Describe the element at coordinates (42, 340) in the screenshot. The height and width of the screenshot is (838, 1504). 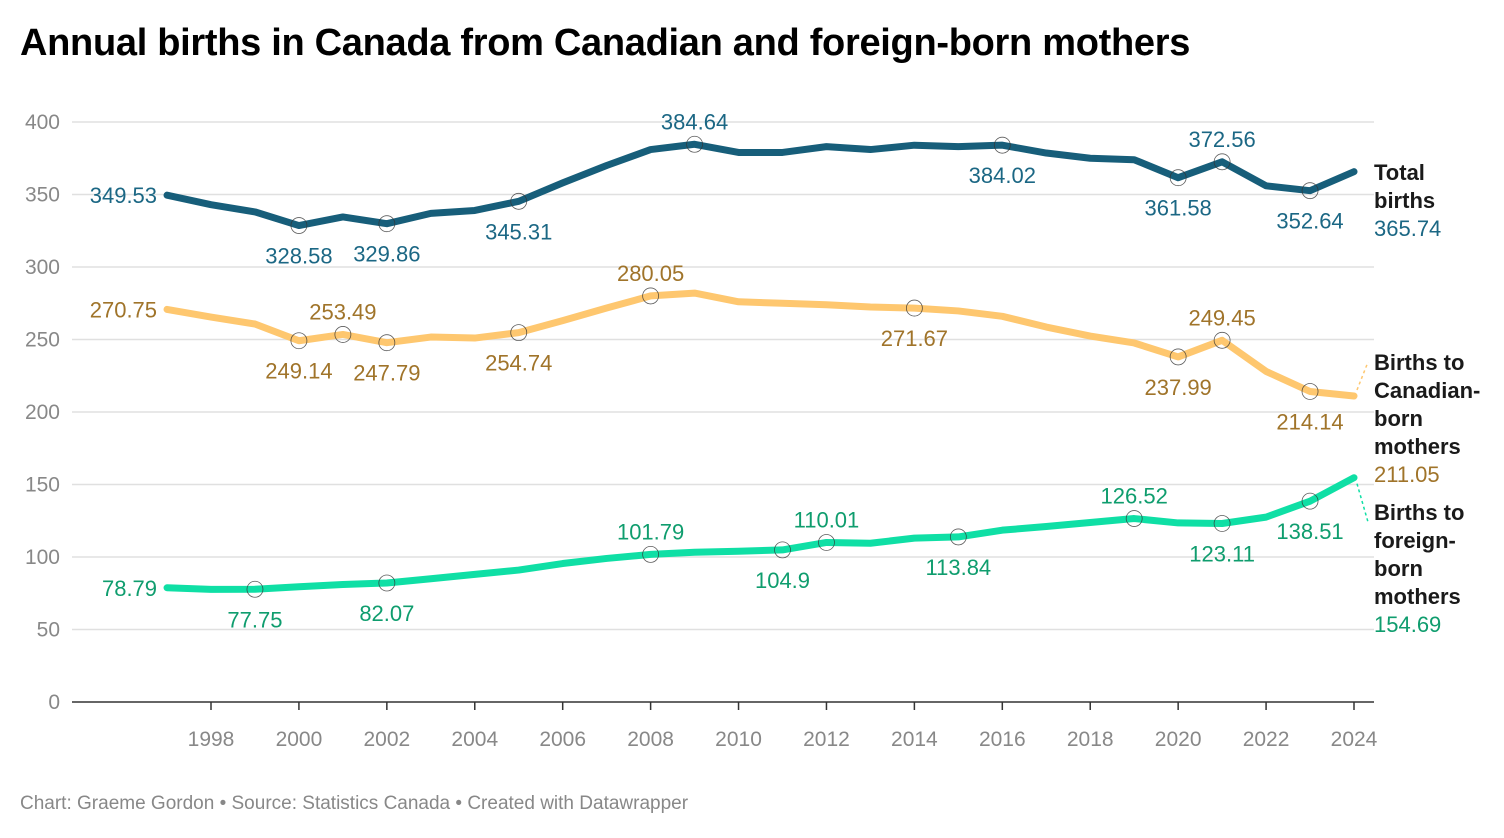
I see `y-tick-label: 250` at that location.